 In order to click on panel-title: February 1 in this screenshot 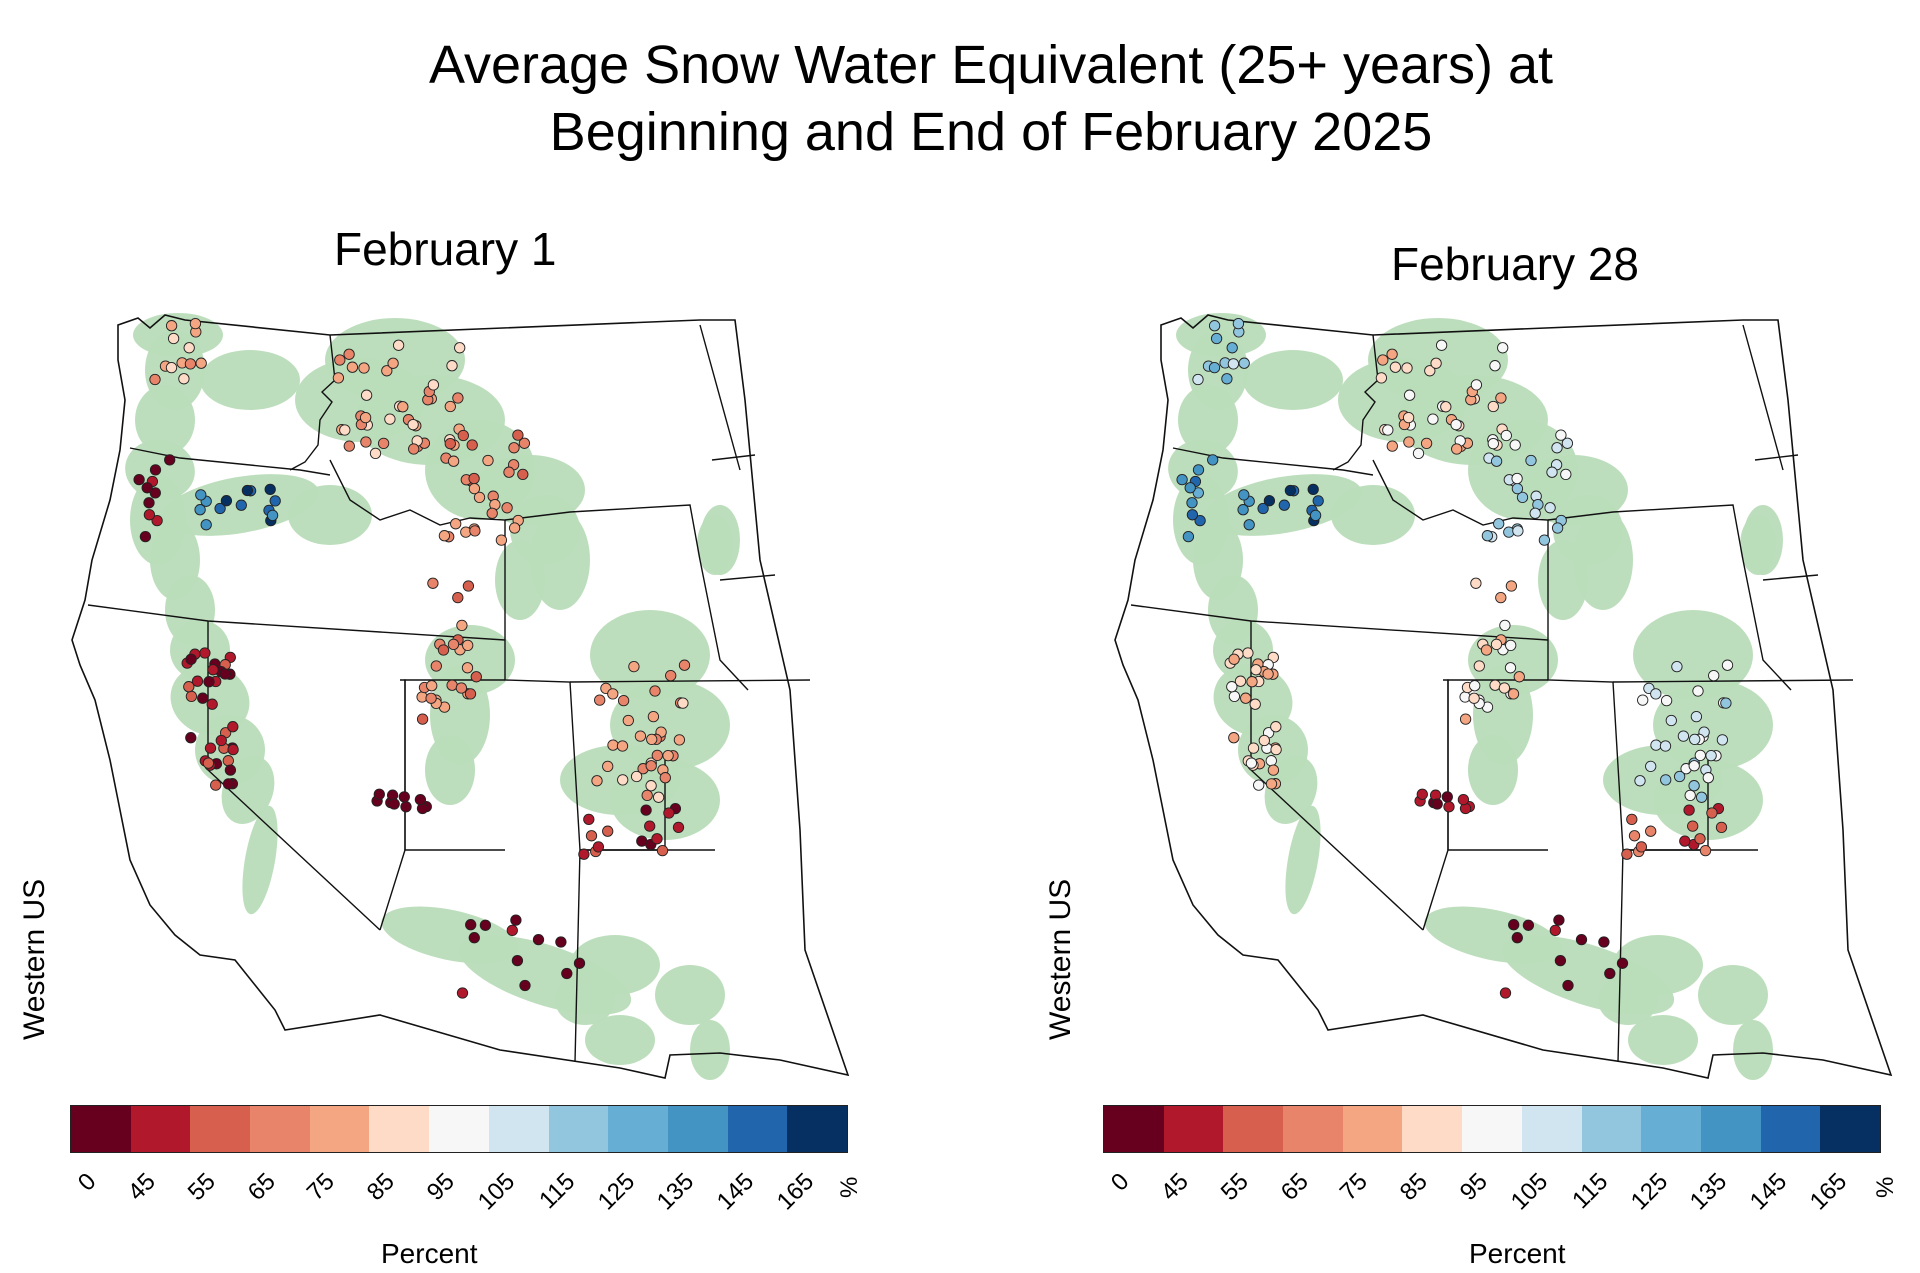, I will do `click(445, 249)`.